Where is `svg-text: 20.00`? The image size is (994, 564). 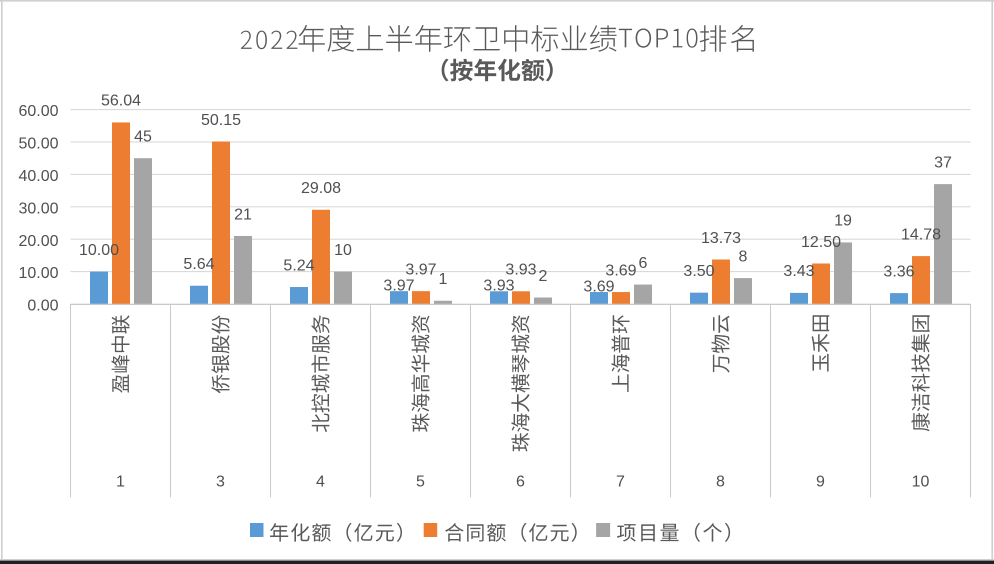 svg-text: 20.00 is located at coordinates (38, 241).